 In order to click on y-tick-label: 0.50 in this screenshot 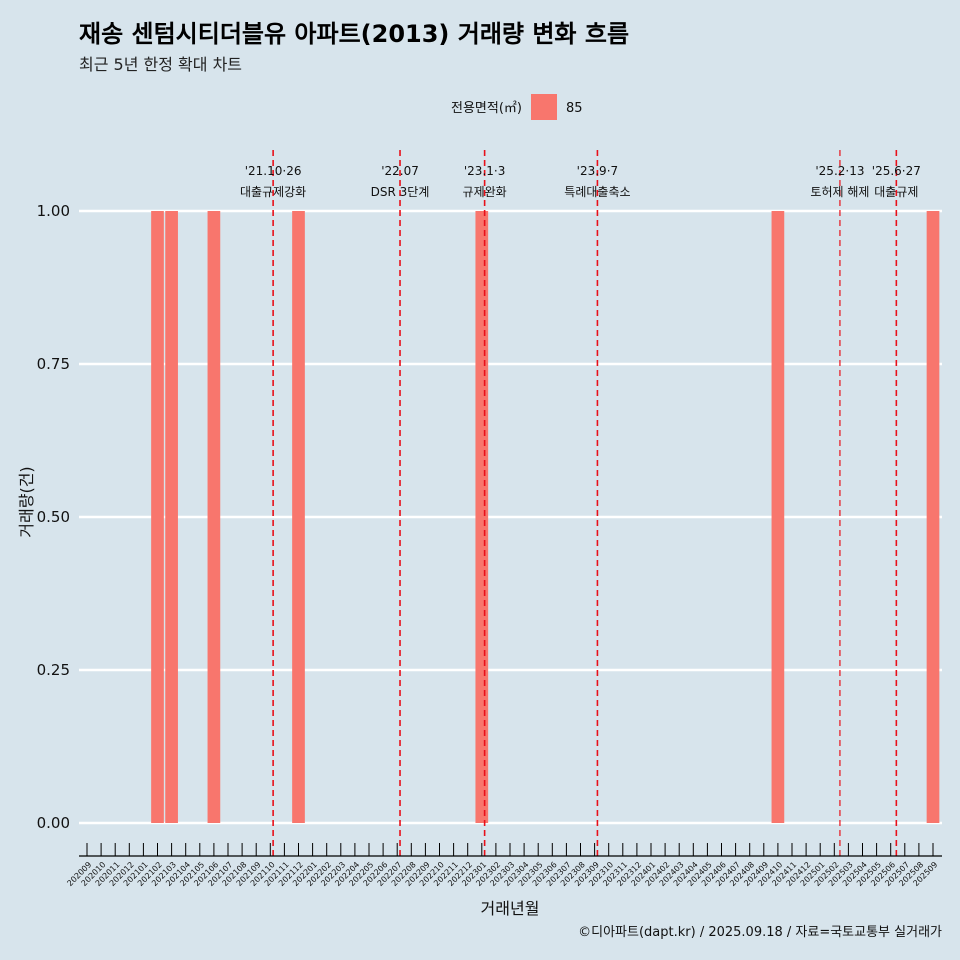, I will do `click(53, 517)`.